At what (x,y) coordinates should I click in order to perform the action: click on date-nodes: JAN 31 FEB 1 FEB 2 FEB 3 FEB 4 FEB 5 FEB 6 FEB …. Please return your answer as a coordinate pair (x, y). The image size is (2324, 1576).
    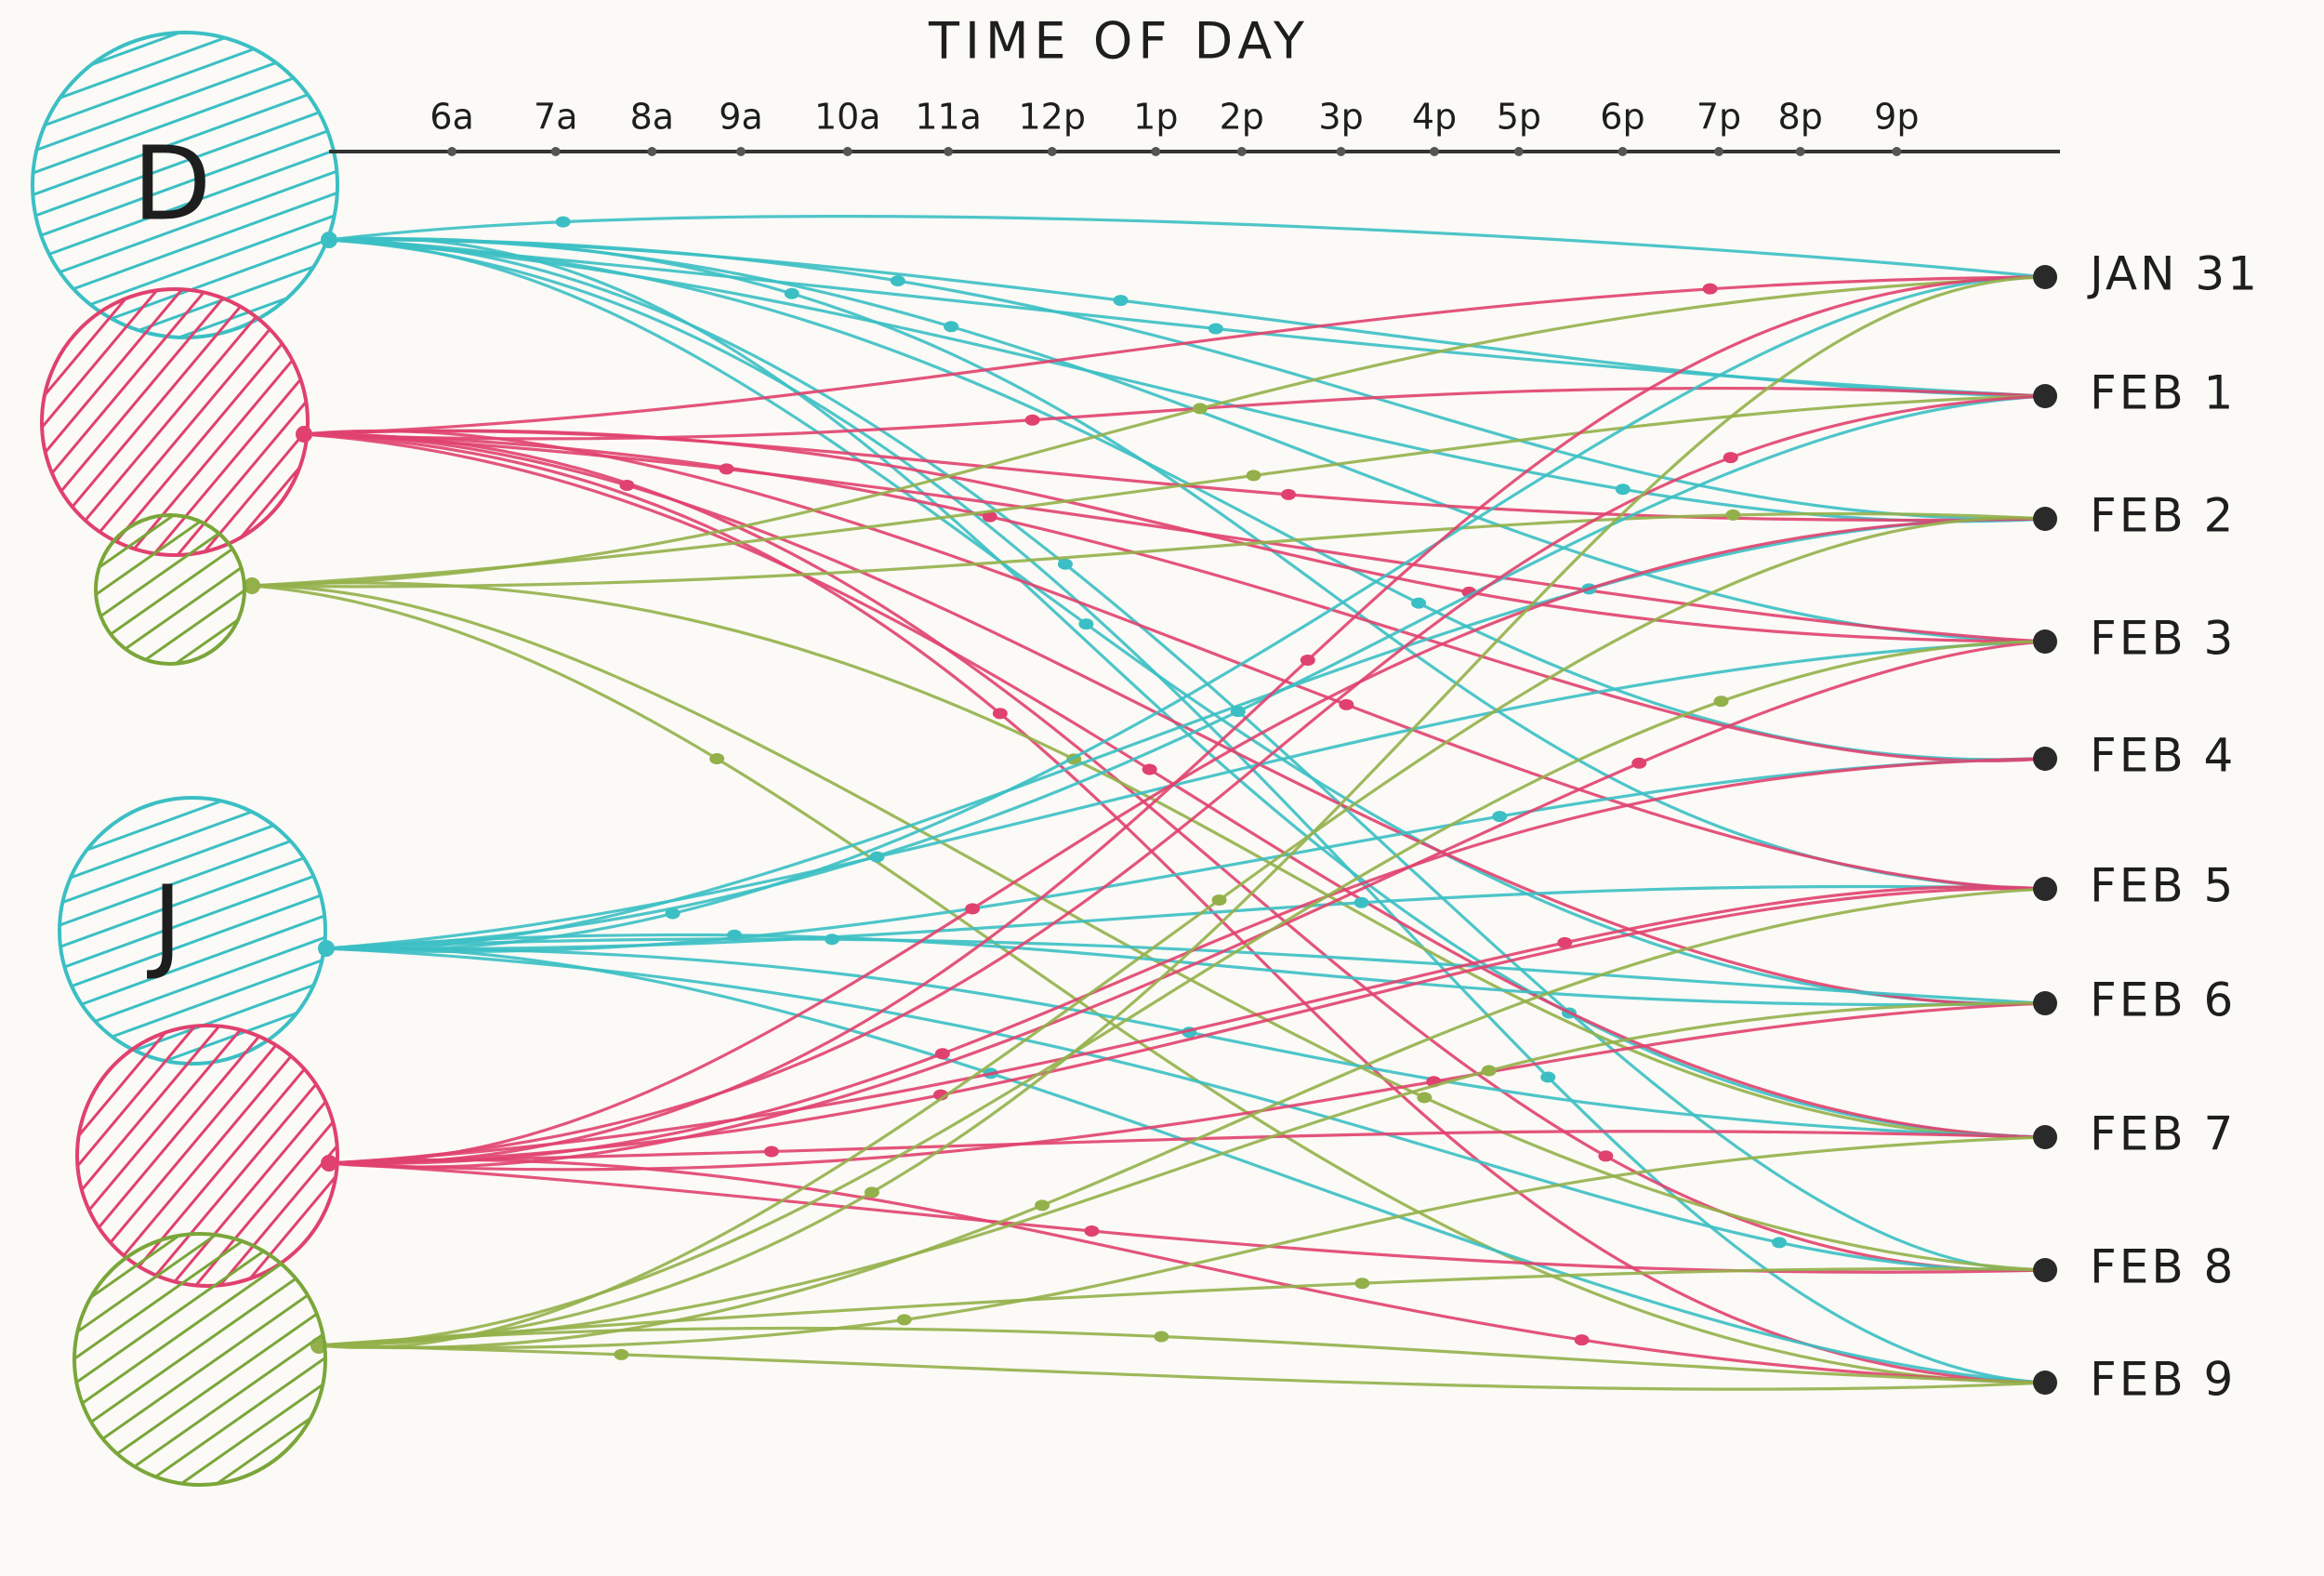
    Looking at the image, I should click on (2145, 827).